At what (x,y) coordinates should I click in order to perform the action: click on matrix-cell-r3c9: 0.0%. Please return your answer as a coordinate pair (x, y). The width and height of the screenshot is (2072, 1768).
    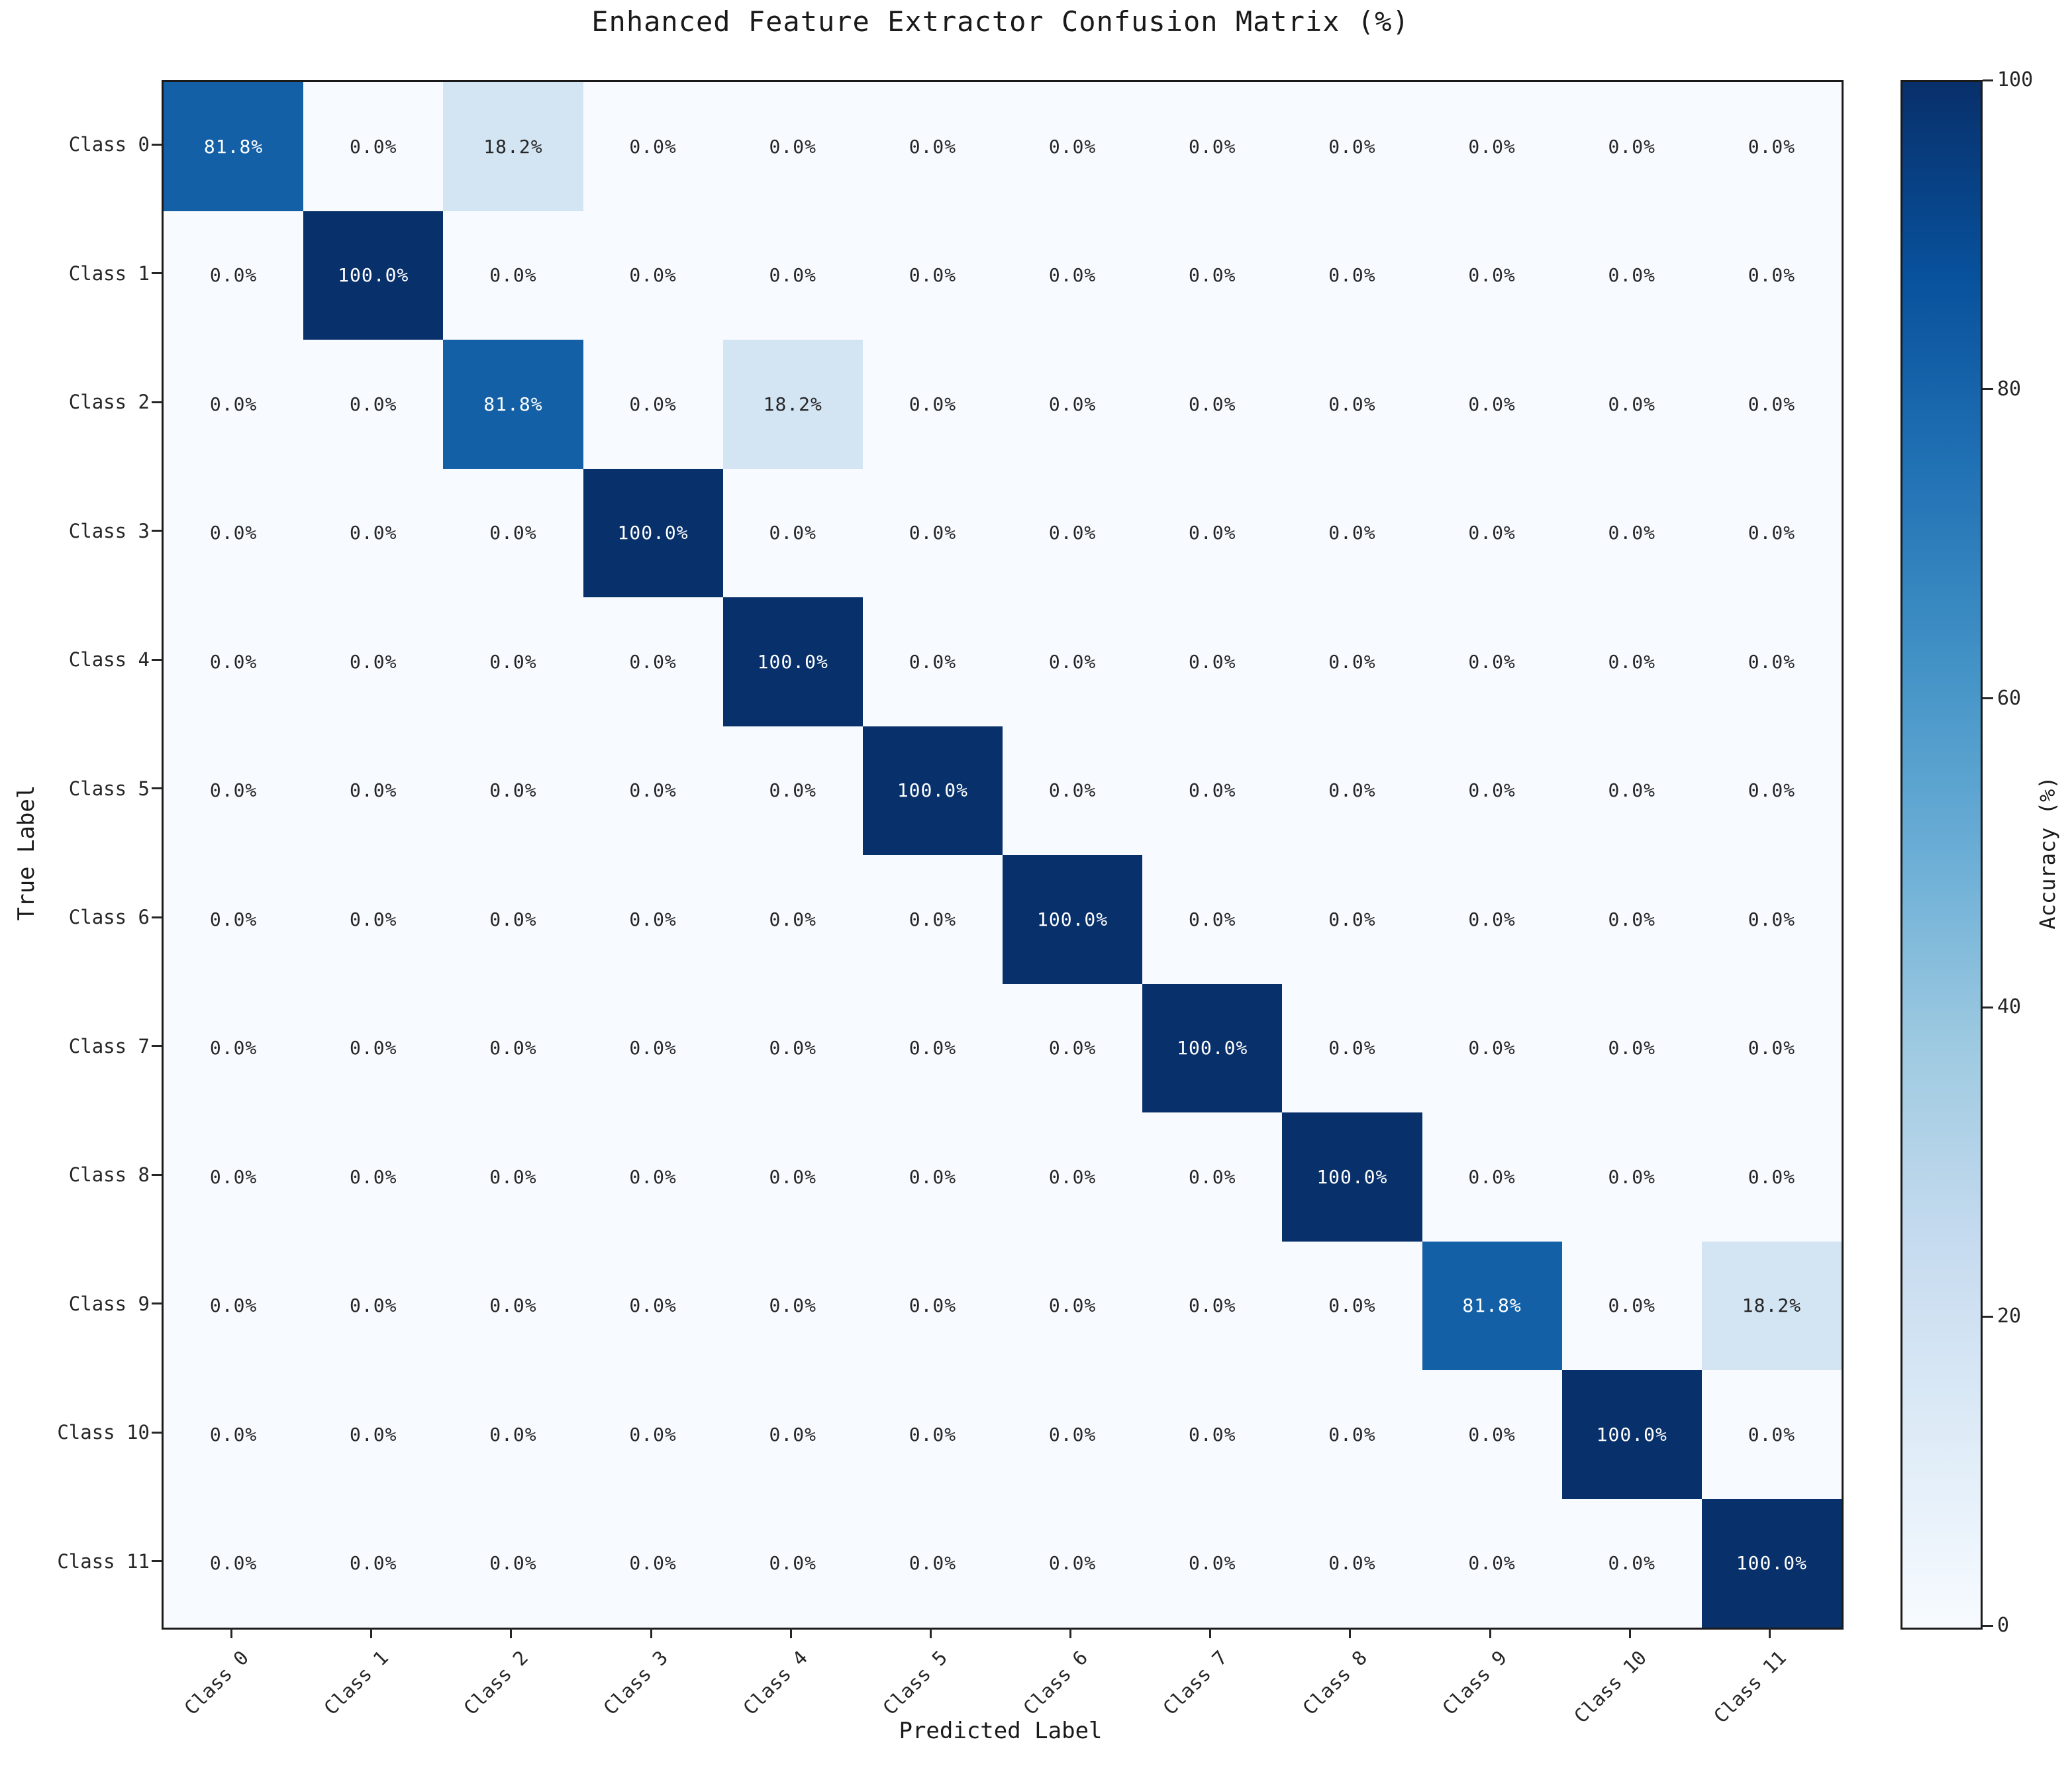
    Looking at the image, I should click on (1492, 532).